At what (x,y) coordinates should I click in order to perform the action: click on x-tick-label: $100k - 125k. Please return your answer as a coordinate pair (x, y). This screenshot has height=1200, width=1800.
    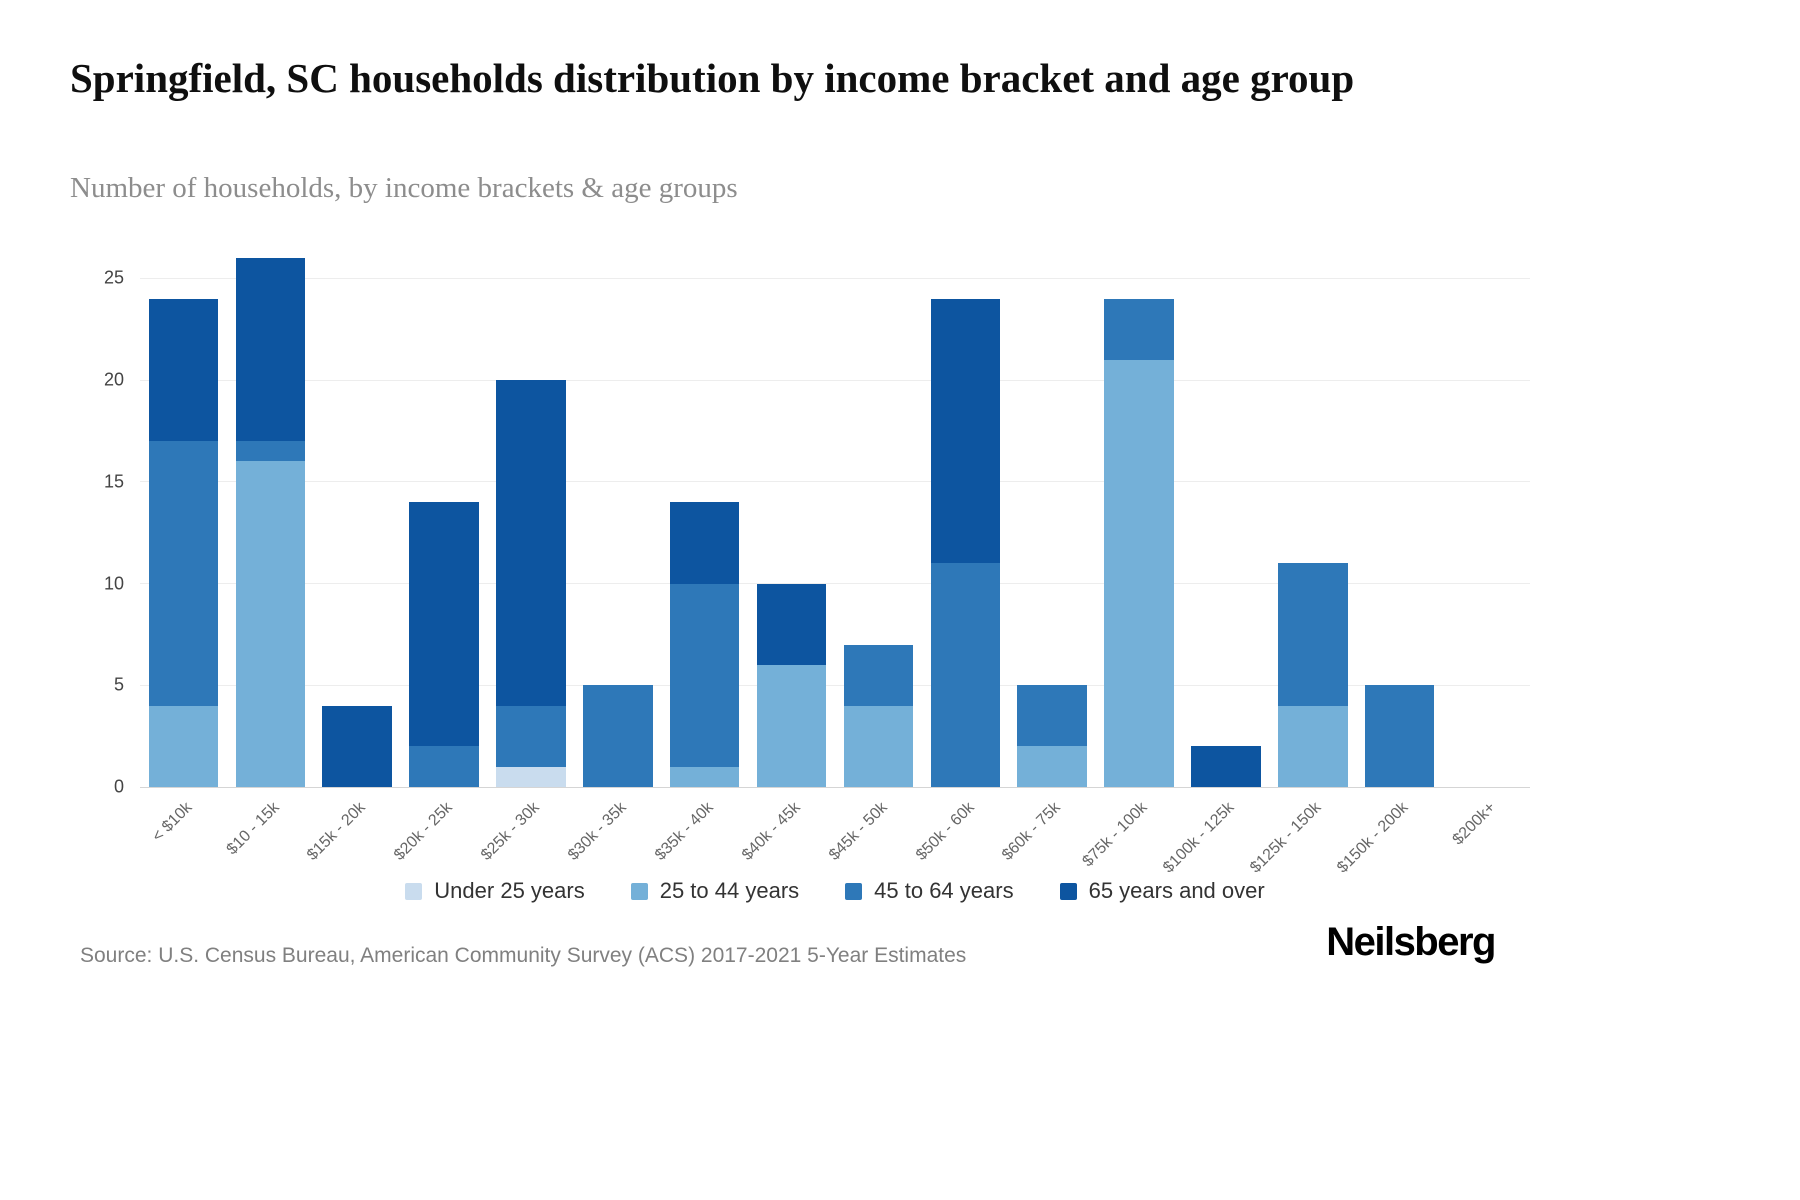
    Looking at the image, I should click on (1199, 838).